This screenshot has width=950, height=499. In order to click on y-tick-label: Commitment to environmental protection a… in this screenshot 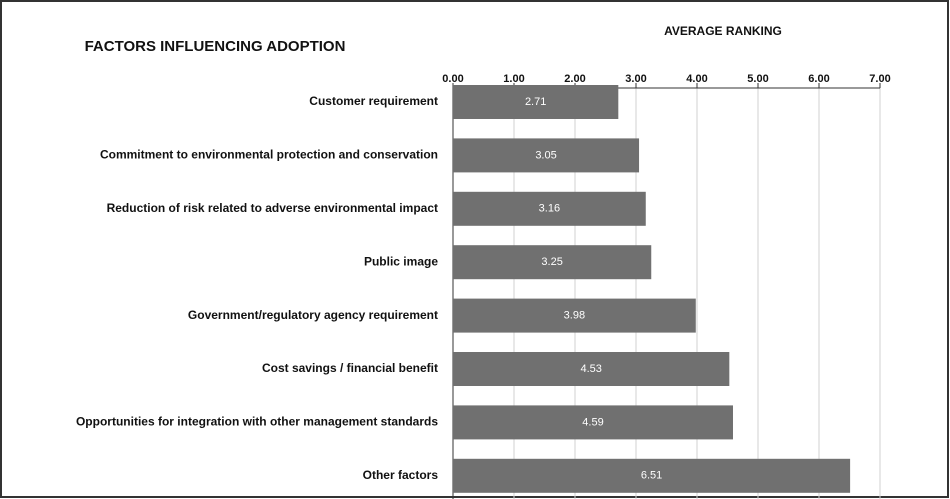, I will do `click(269, 155)`.